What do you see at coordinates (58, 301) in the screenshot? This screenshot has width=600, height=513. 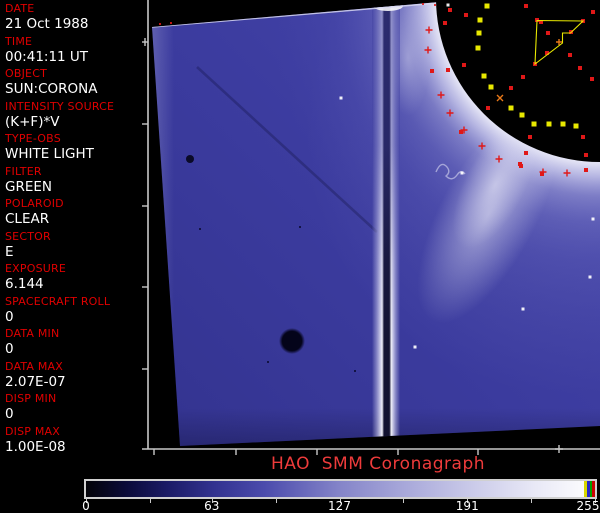 I see `field-label: SPACECRAFT ROLL` at bounding box center [58, 301].